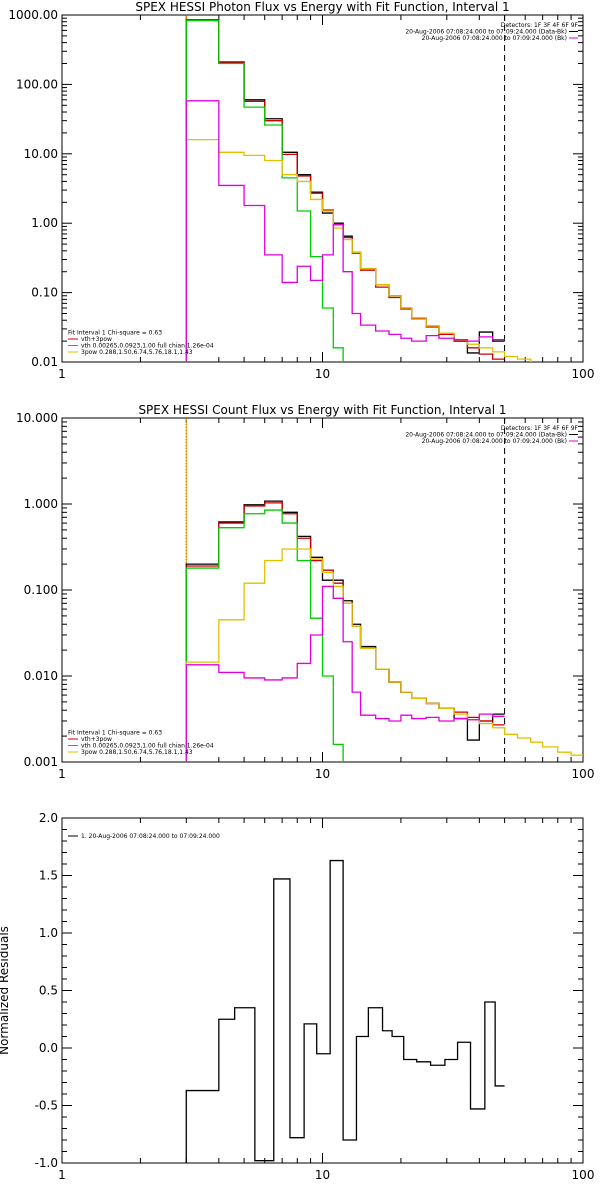 The height and width of the screenshot is (1200, 600). Describe the element at coordinates (44, 223) in the screenshot. I see `y-tick-label: 1.00` at that location.